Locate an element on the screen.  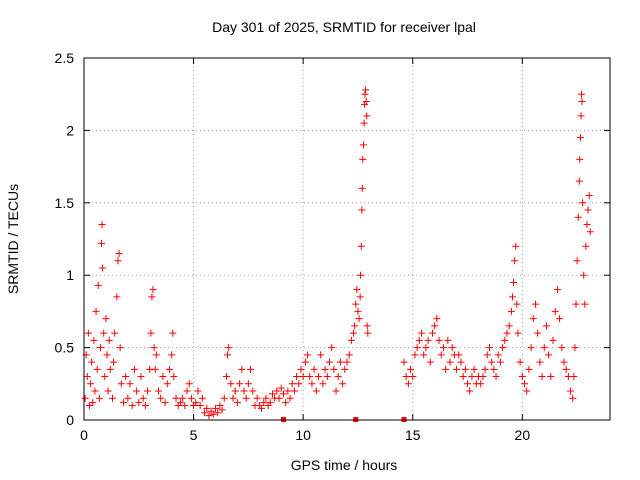
x-tick-label: 15 is located at coordinates (413, 435).